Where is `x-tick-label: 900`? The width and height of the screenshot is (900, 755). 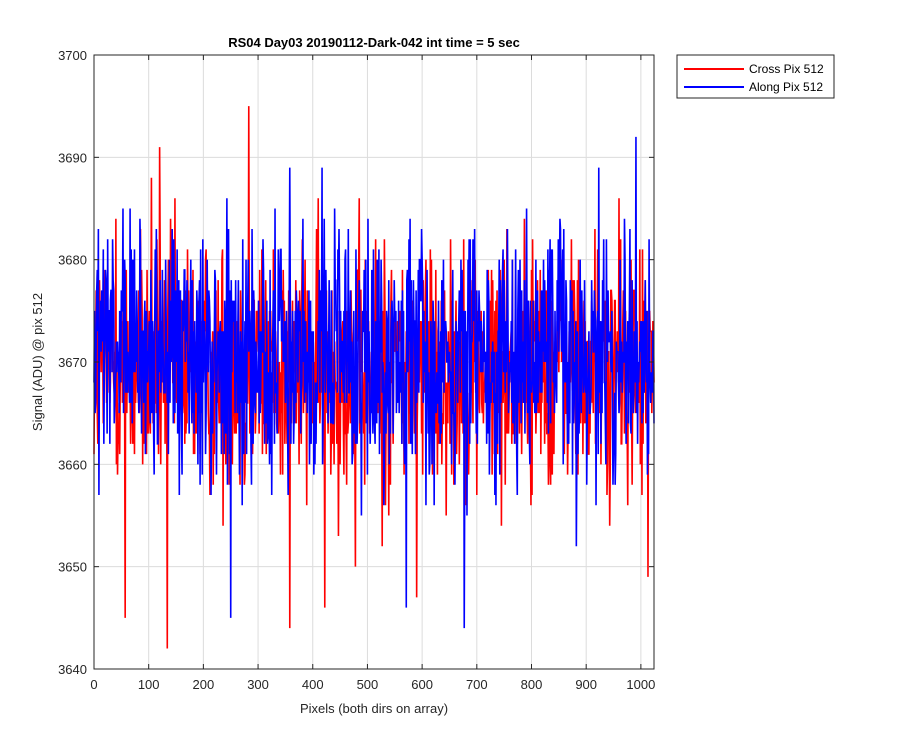
x-tick-label: 900 is located at coordinates (586, 684).